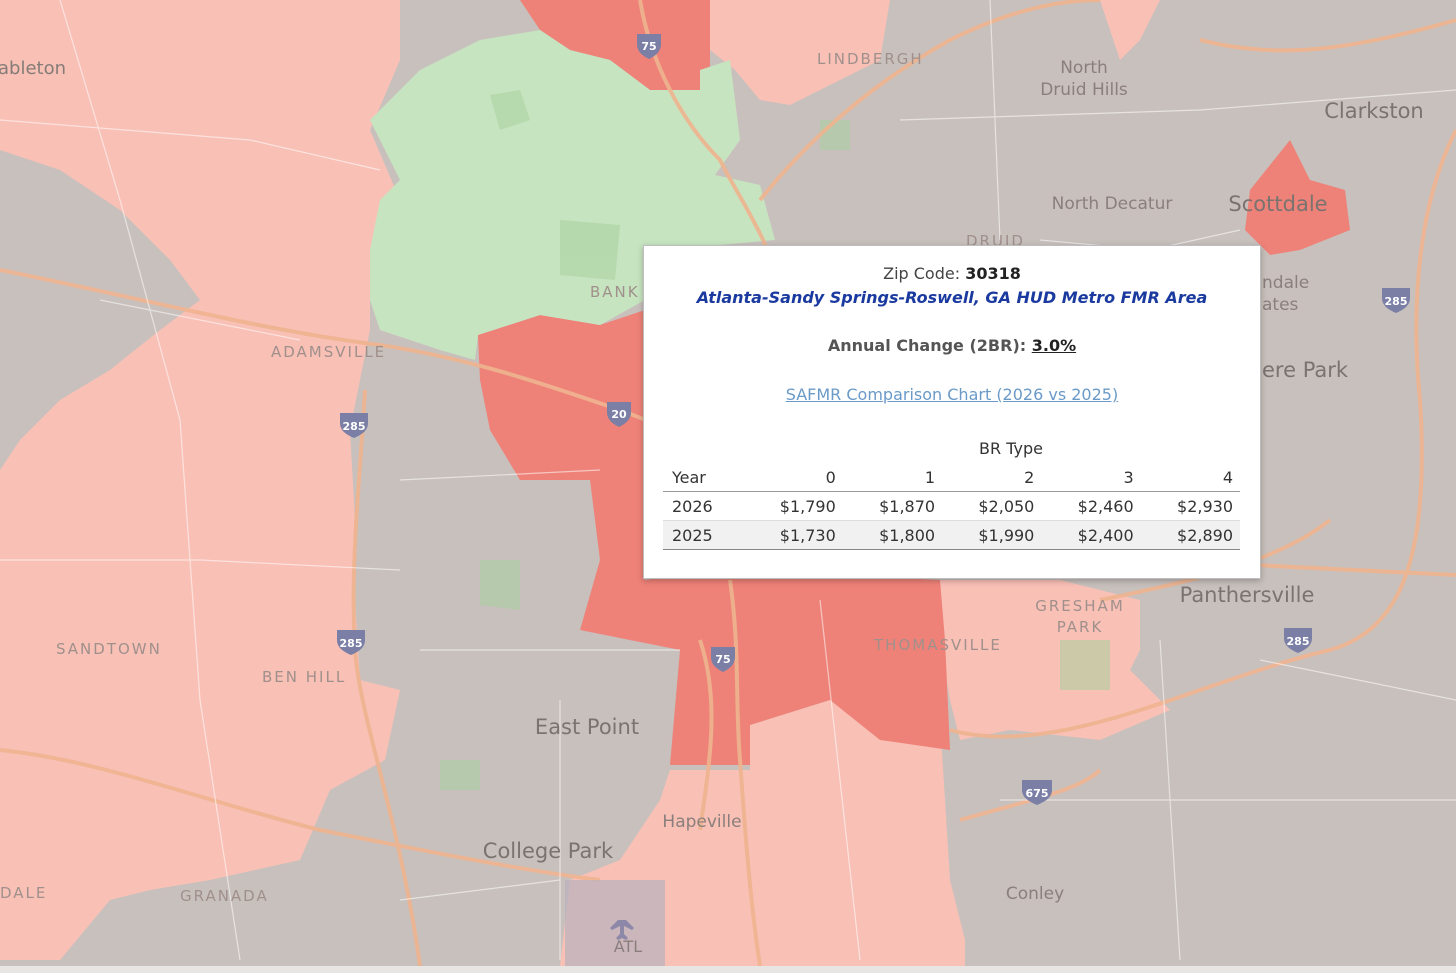 This screenshot has height=973, width=1456. What do you see at coordinates (1247, 595) in the screenshot?
I see `label-panthersville: Panthersville` at bounding box center [1247, 595].